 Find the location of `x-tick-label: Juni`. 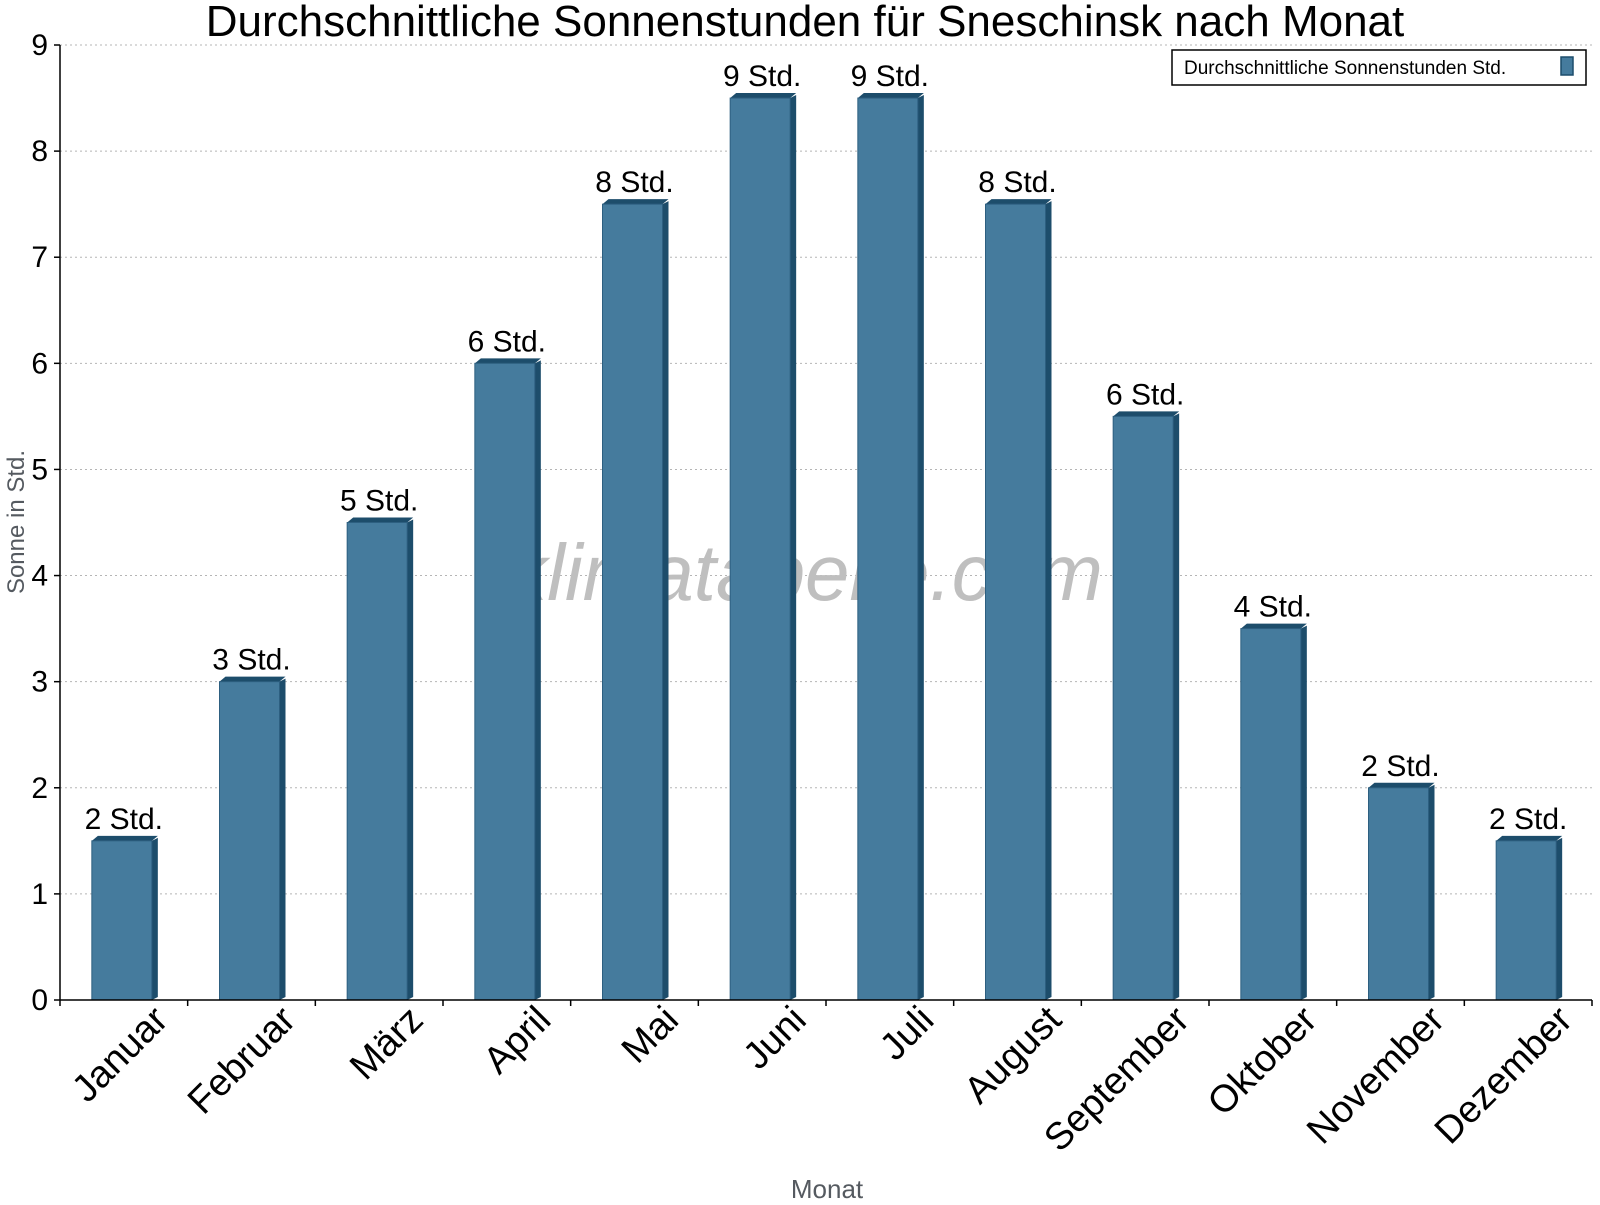

x-tick-label: Juni is located at coordinates (775, 1038).